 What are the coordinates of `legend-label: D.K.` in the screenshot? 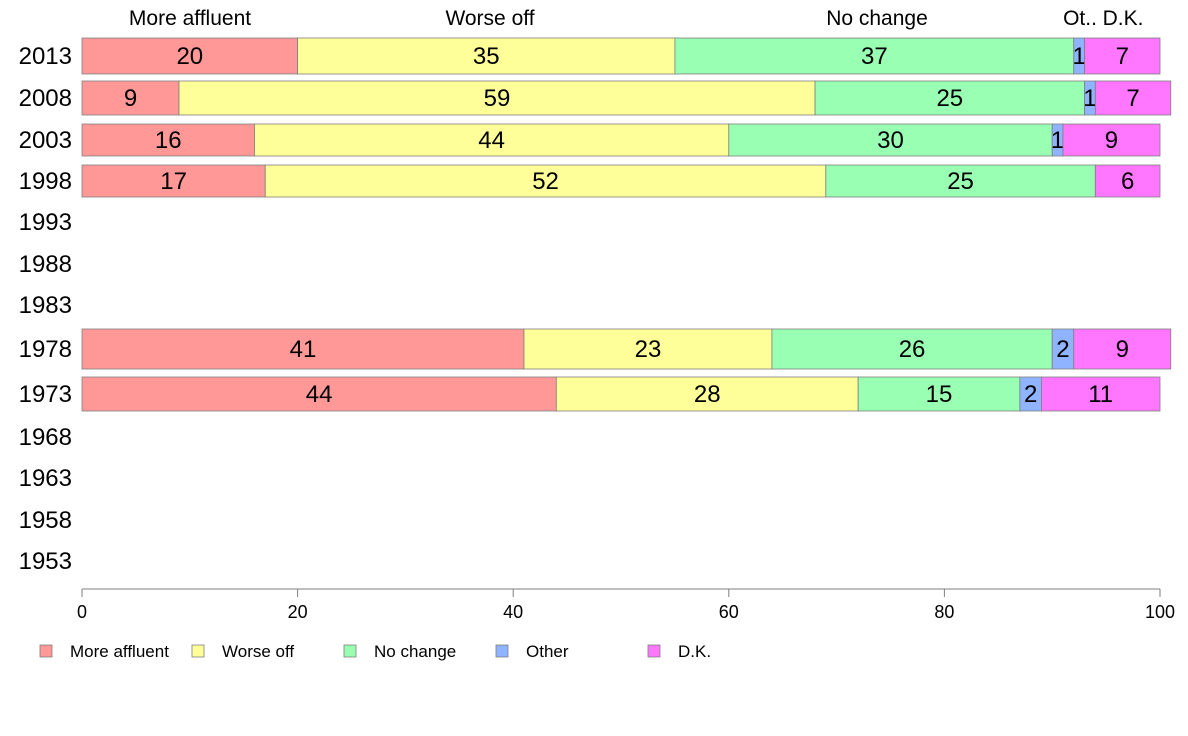 It's located at (694, 651).